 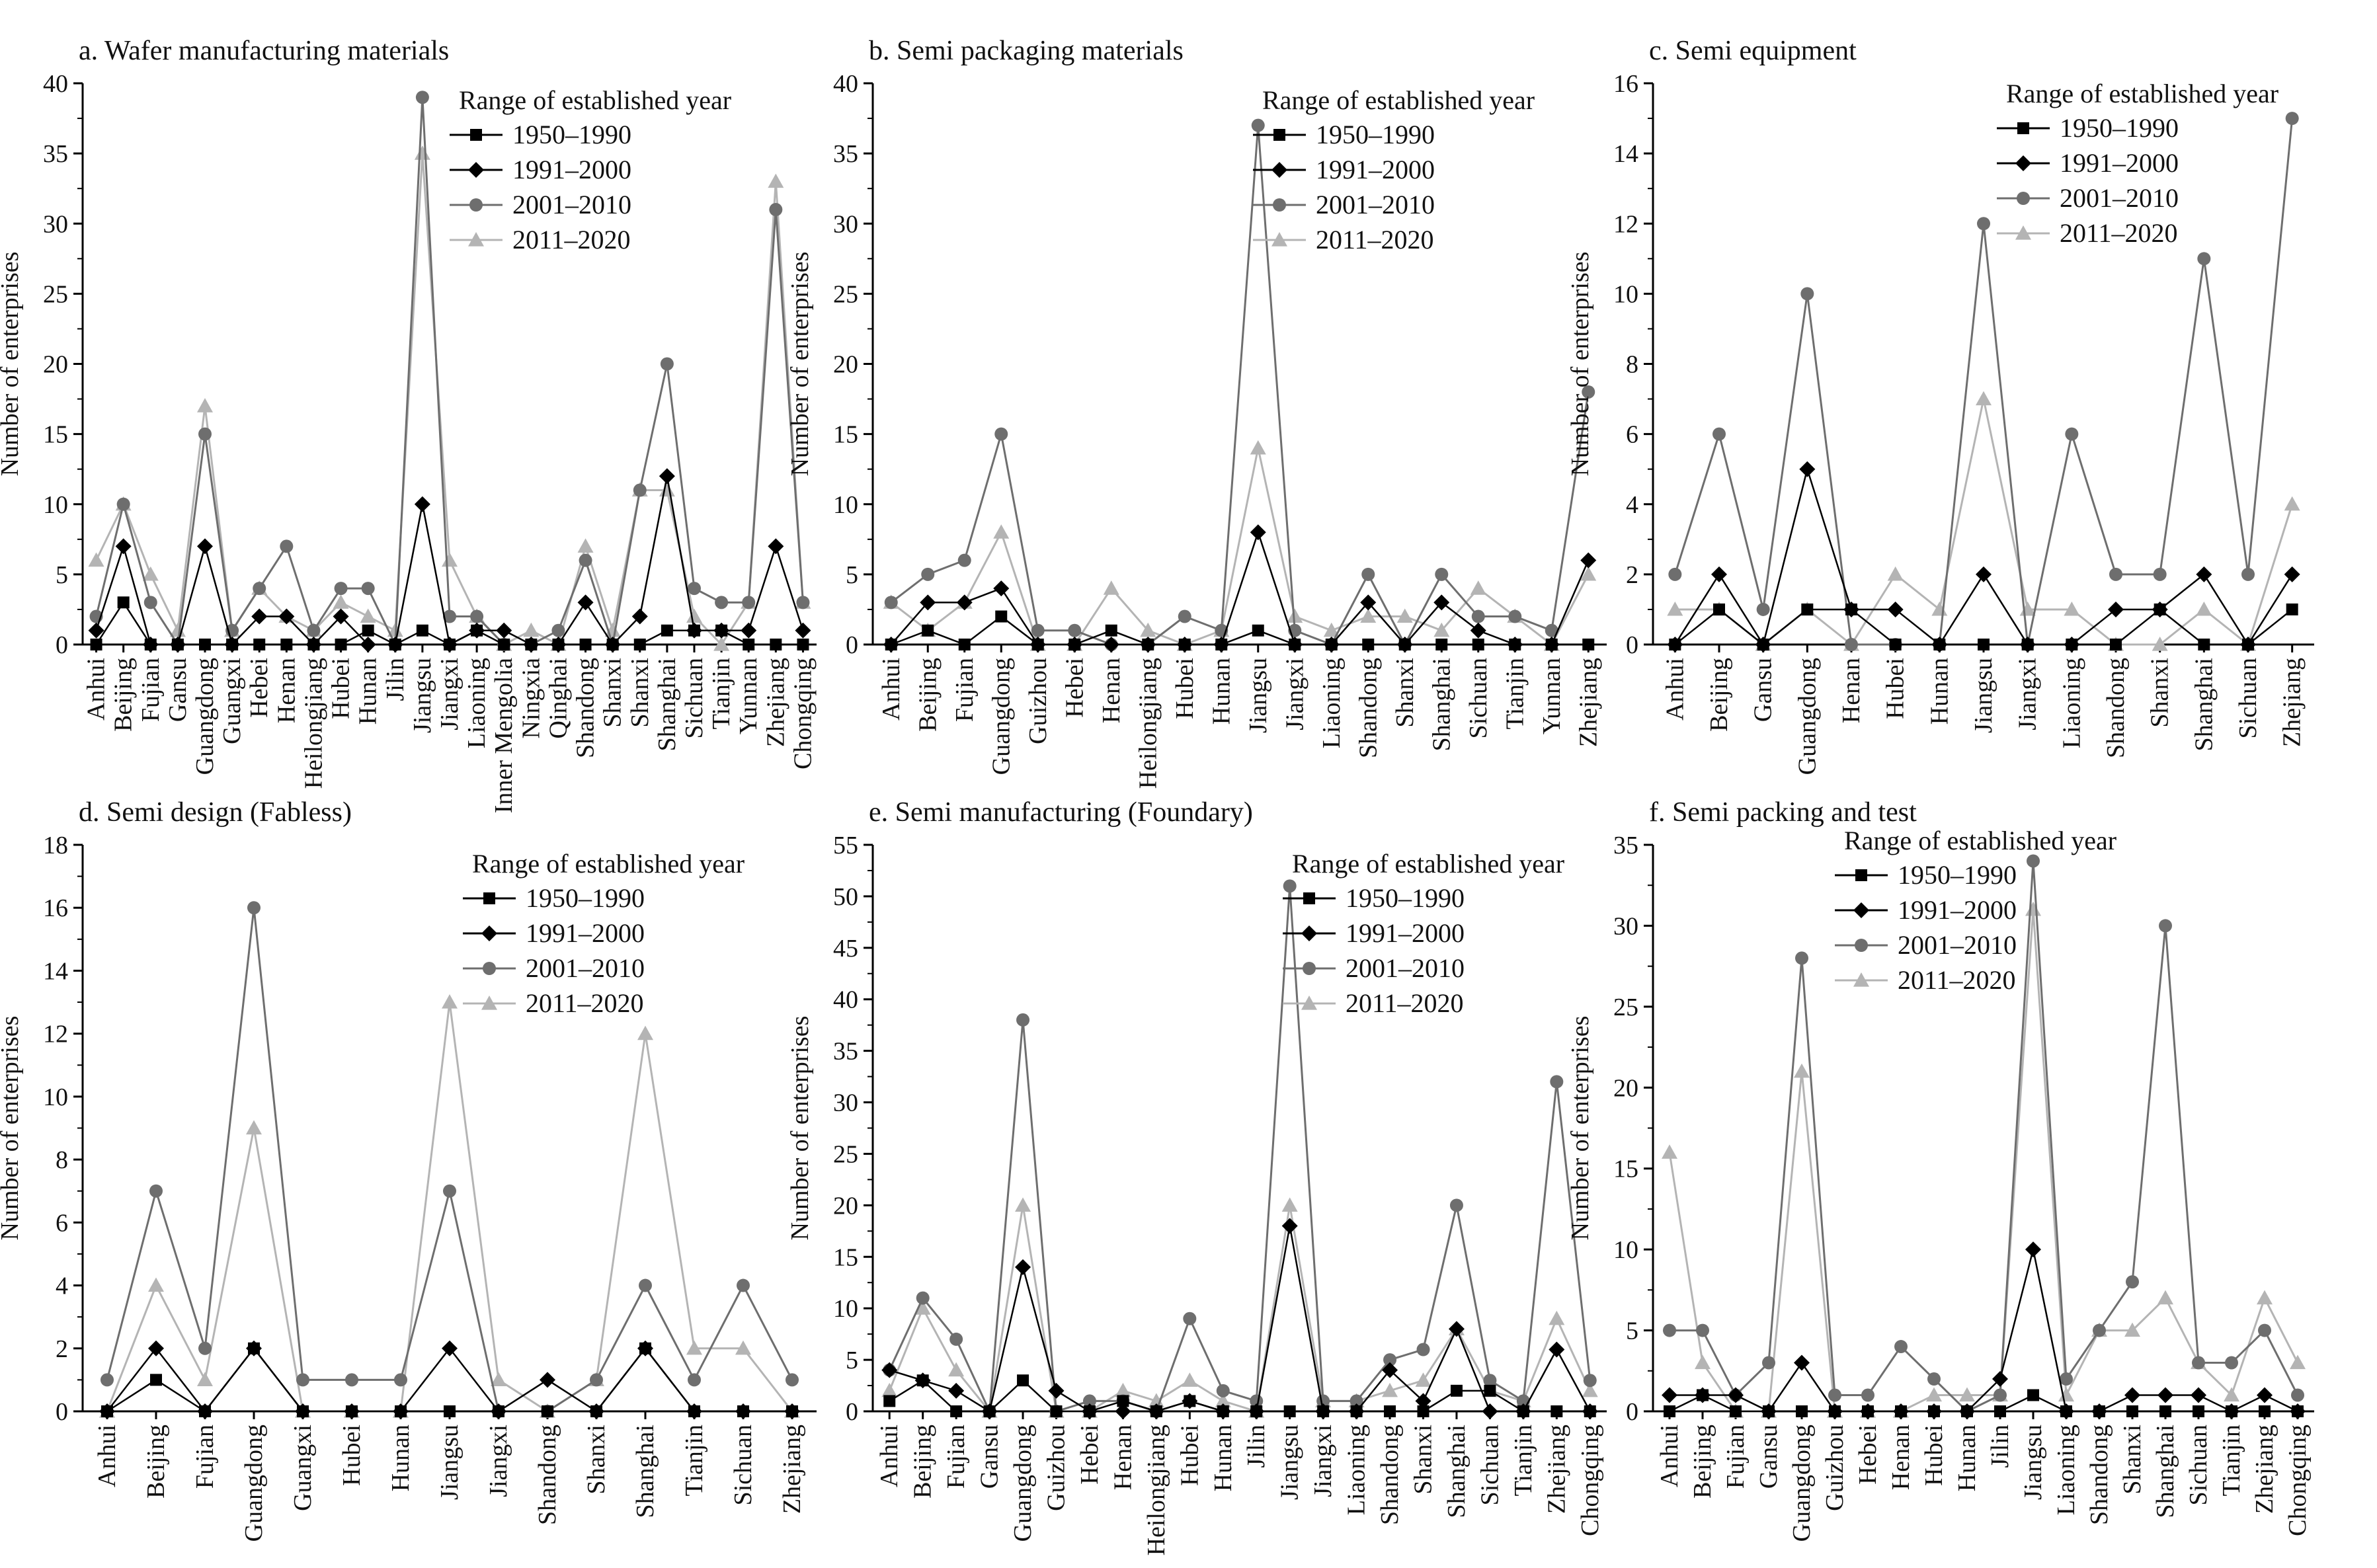 I want to click on x-tick-label: Fujian, so click(x=965, y=690).